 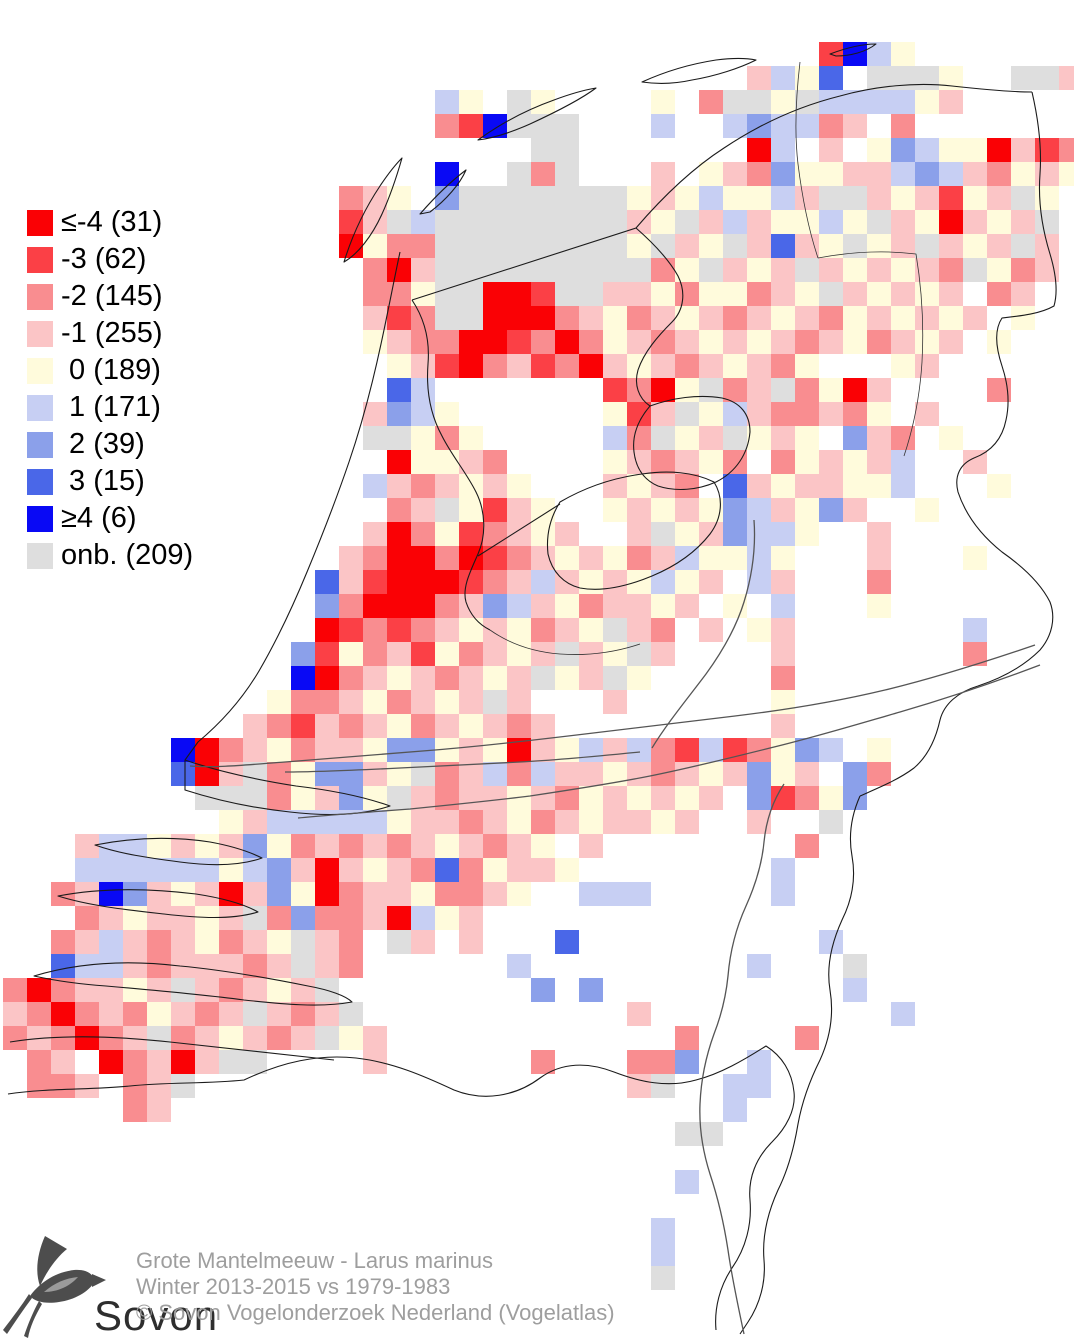 I want to click on legend-item: -3 (62), so click(x=110, y=259).